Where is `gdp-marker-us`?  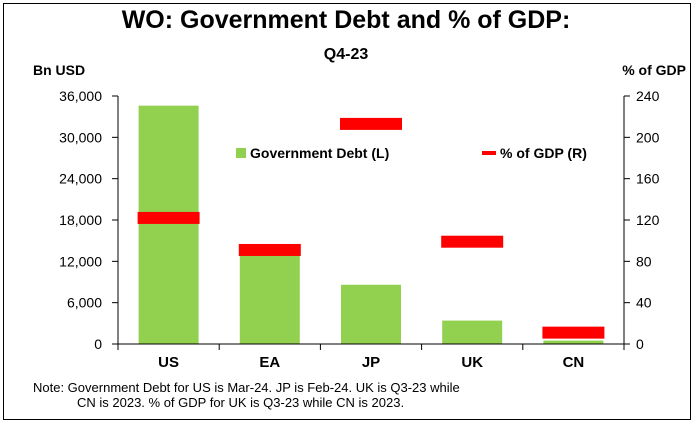
gdp-marker-us is located at coordinates (168, 217).